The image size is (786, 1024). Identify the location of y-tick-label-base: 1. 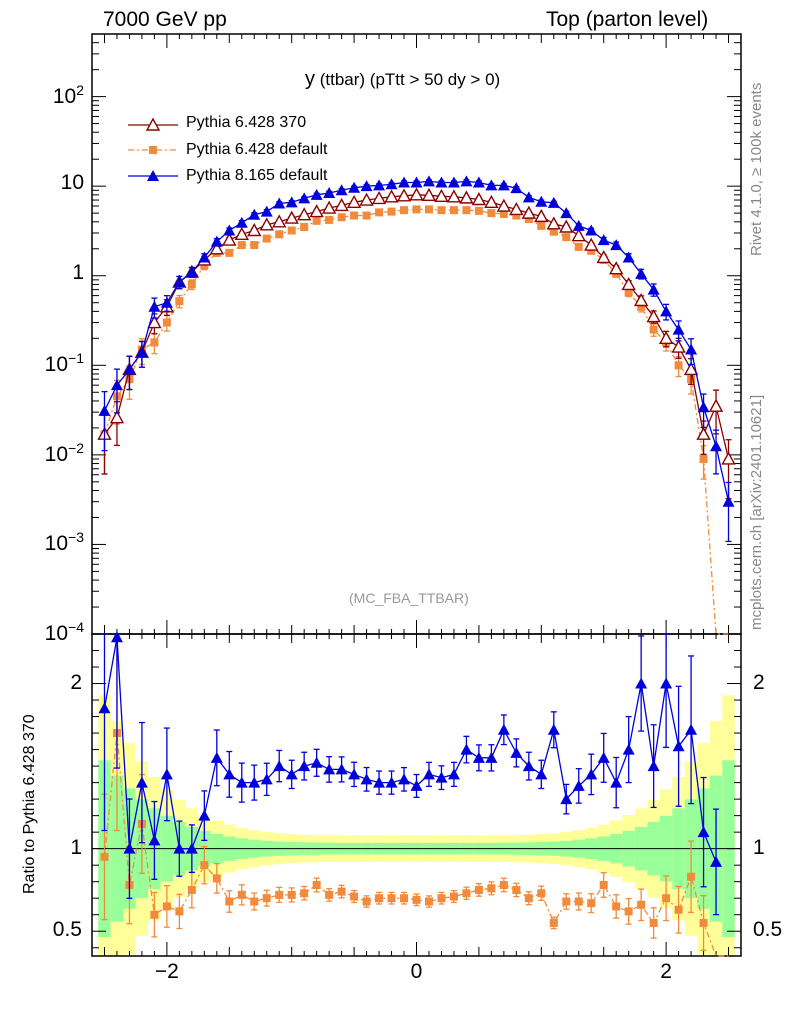
(78, 272).